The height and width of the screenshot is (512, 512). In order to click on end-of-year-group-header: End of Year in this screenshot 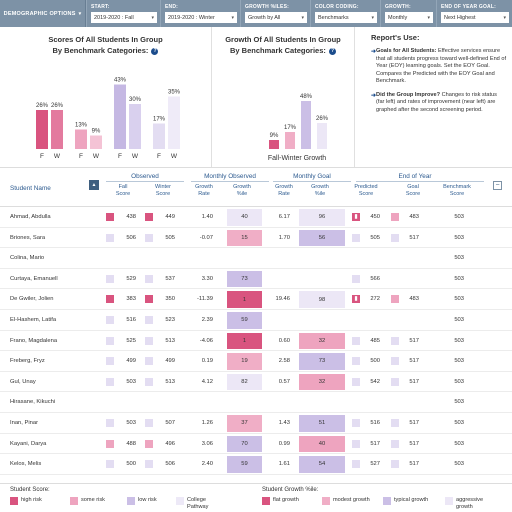, I will do `click(415, 176)`.